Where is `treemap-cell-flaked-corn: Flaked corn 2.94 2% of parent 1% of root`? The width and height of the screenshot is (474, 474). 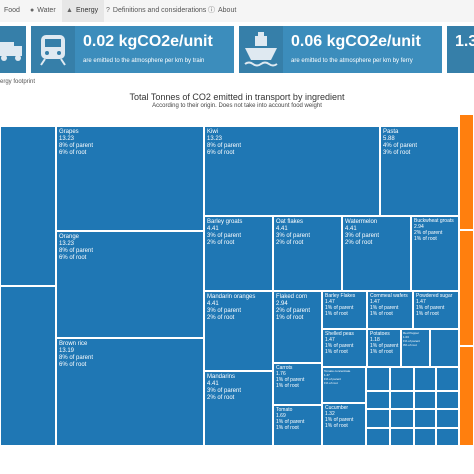
treemap-cell-flaked-corn: Flaked corn 2.94 2% of parent 1% of root is located at coordinates (297, 327).